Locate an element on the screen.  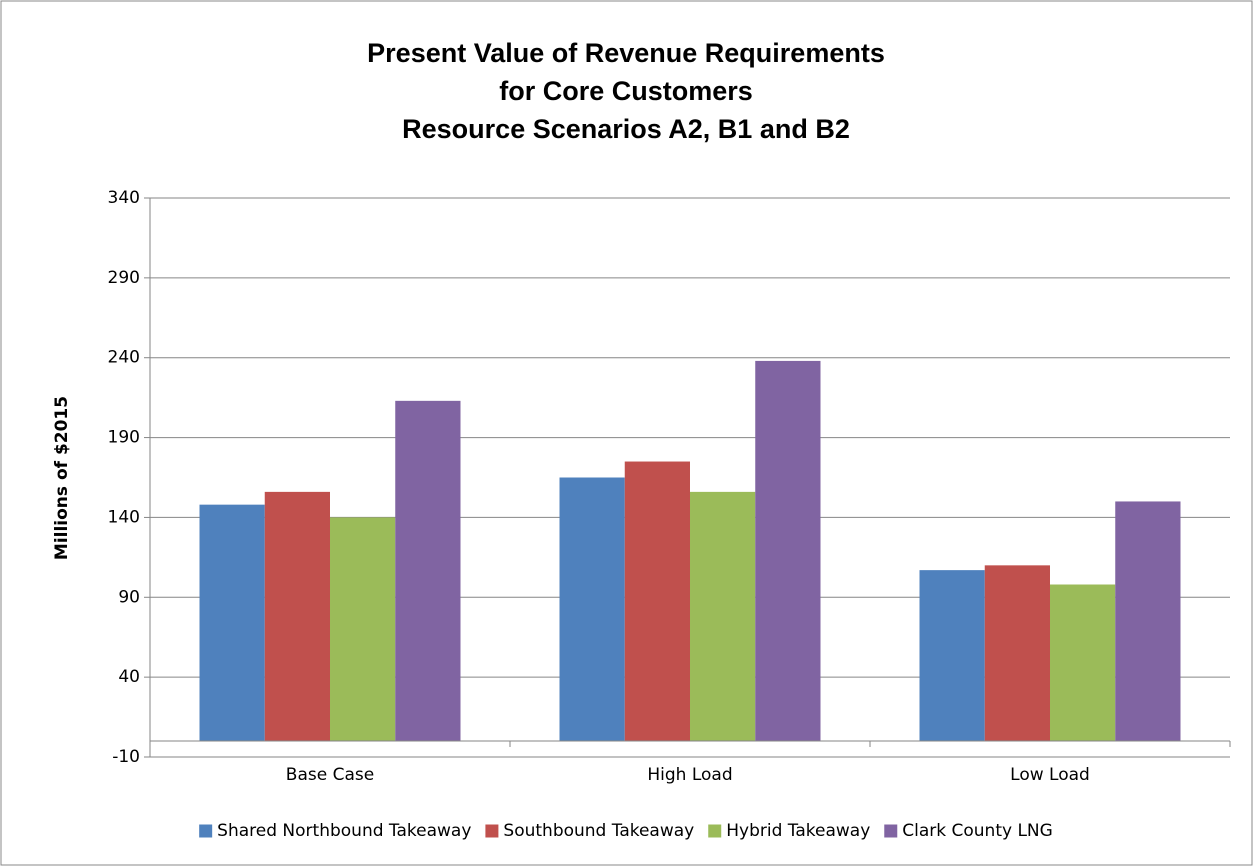
chart-title: for Core Customers is located at coordinates (626, 91).